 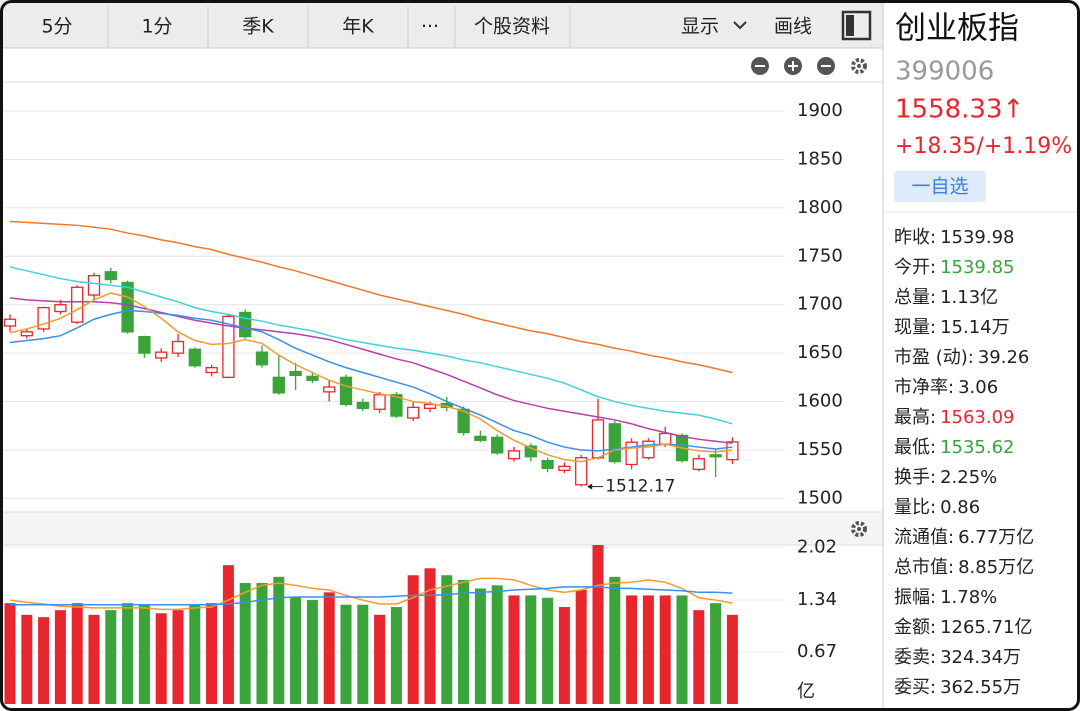 I want to click on dropdown-icon, so click(x=740, y=25).